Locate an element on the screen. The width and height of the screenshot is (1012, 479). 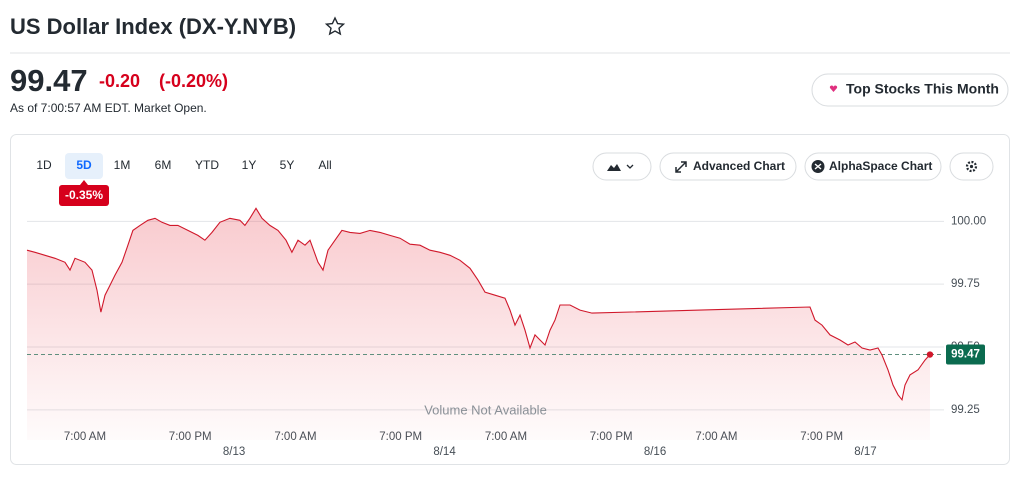
range-selected-bg is located at coordinates (84, 166).